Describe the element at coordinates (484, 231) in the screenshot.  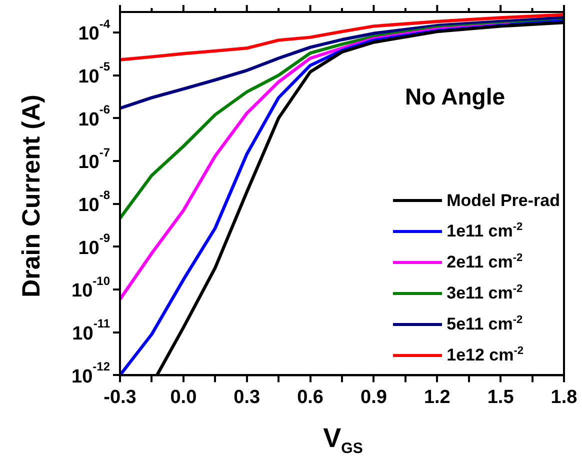
I see `legend-label: 1e11 cm$^{-2}$` at that location.